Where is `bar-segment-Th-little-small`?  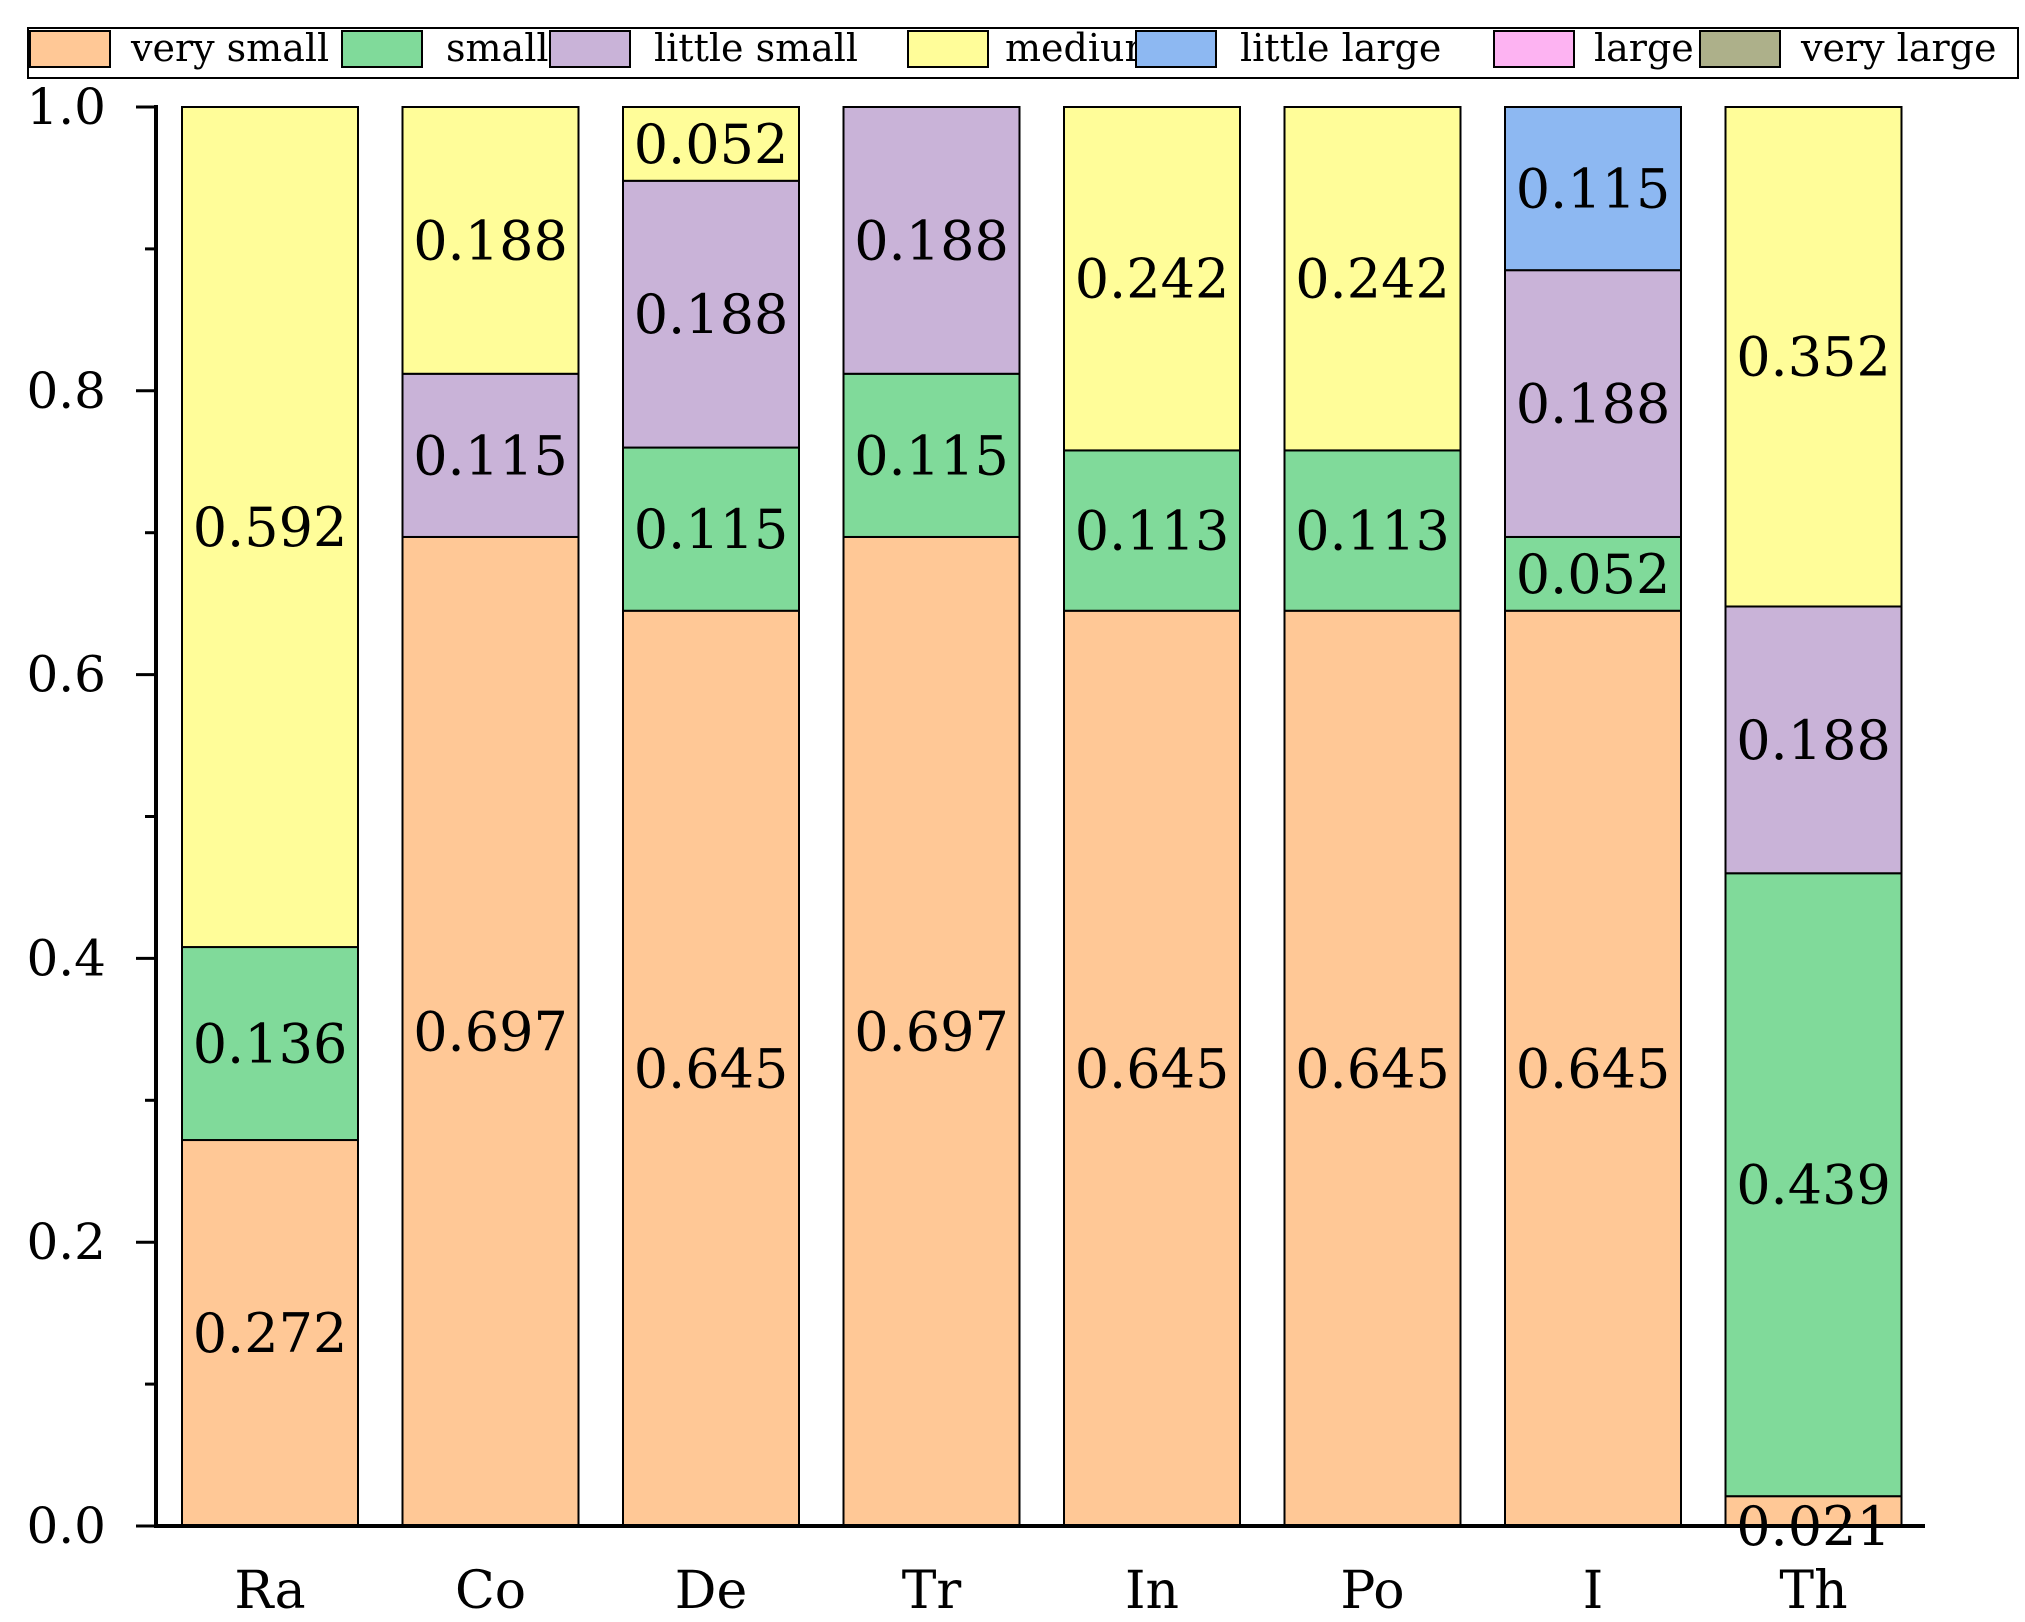 bar-segment-Th-little-small is located at coordinates (1813, 740).